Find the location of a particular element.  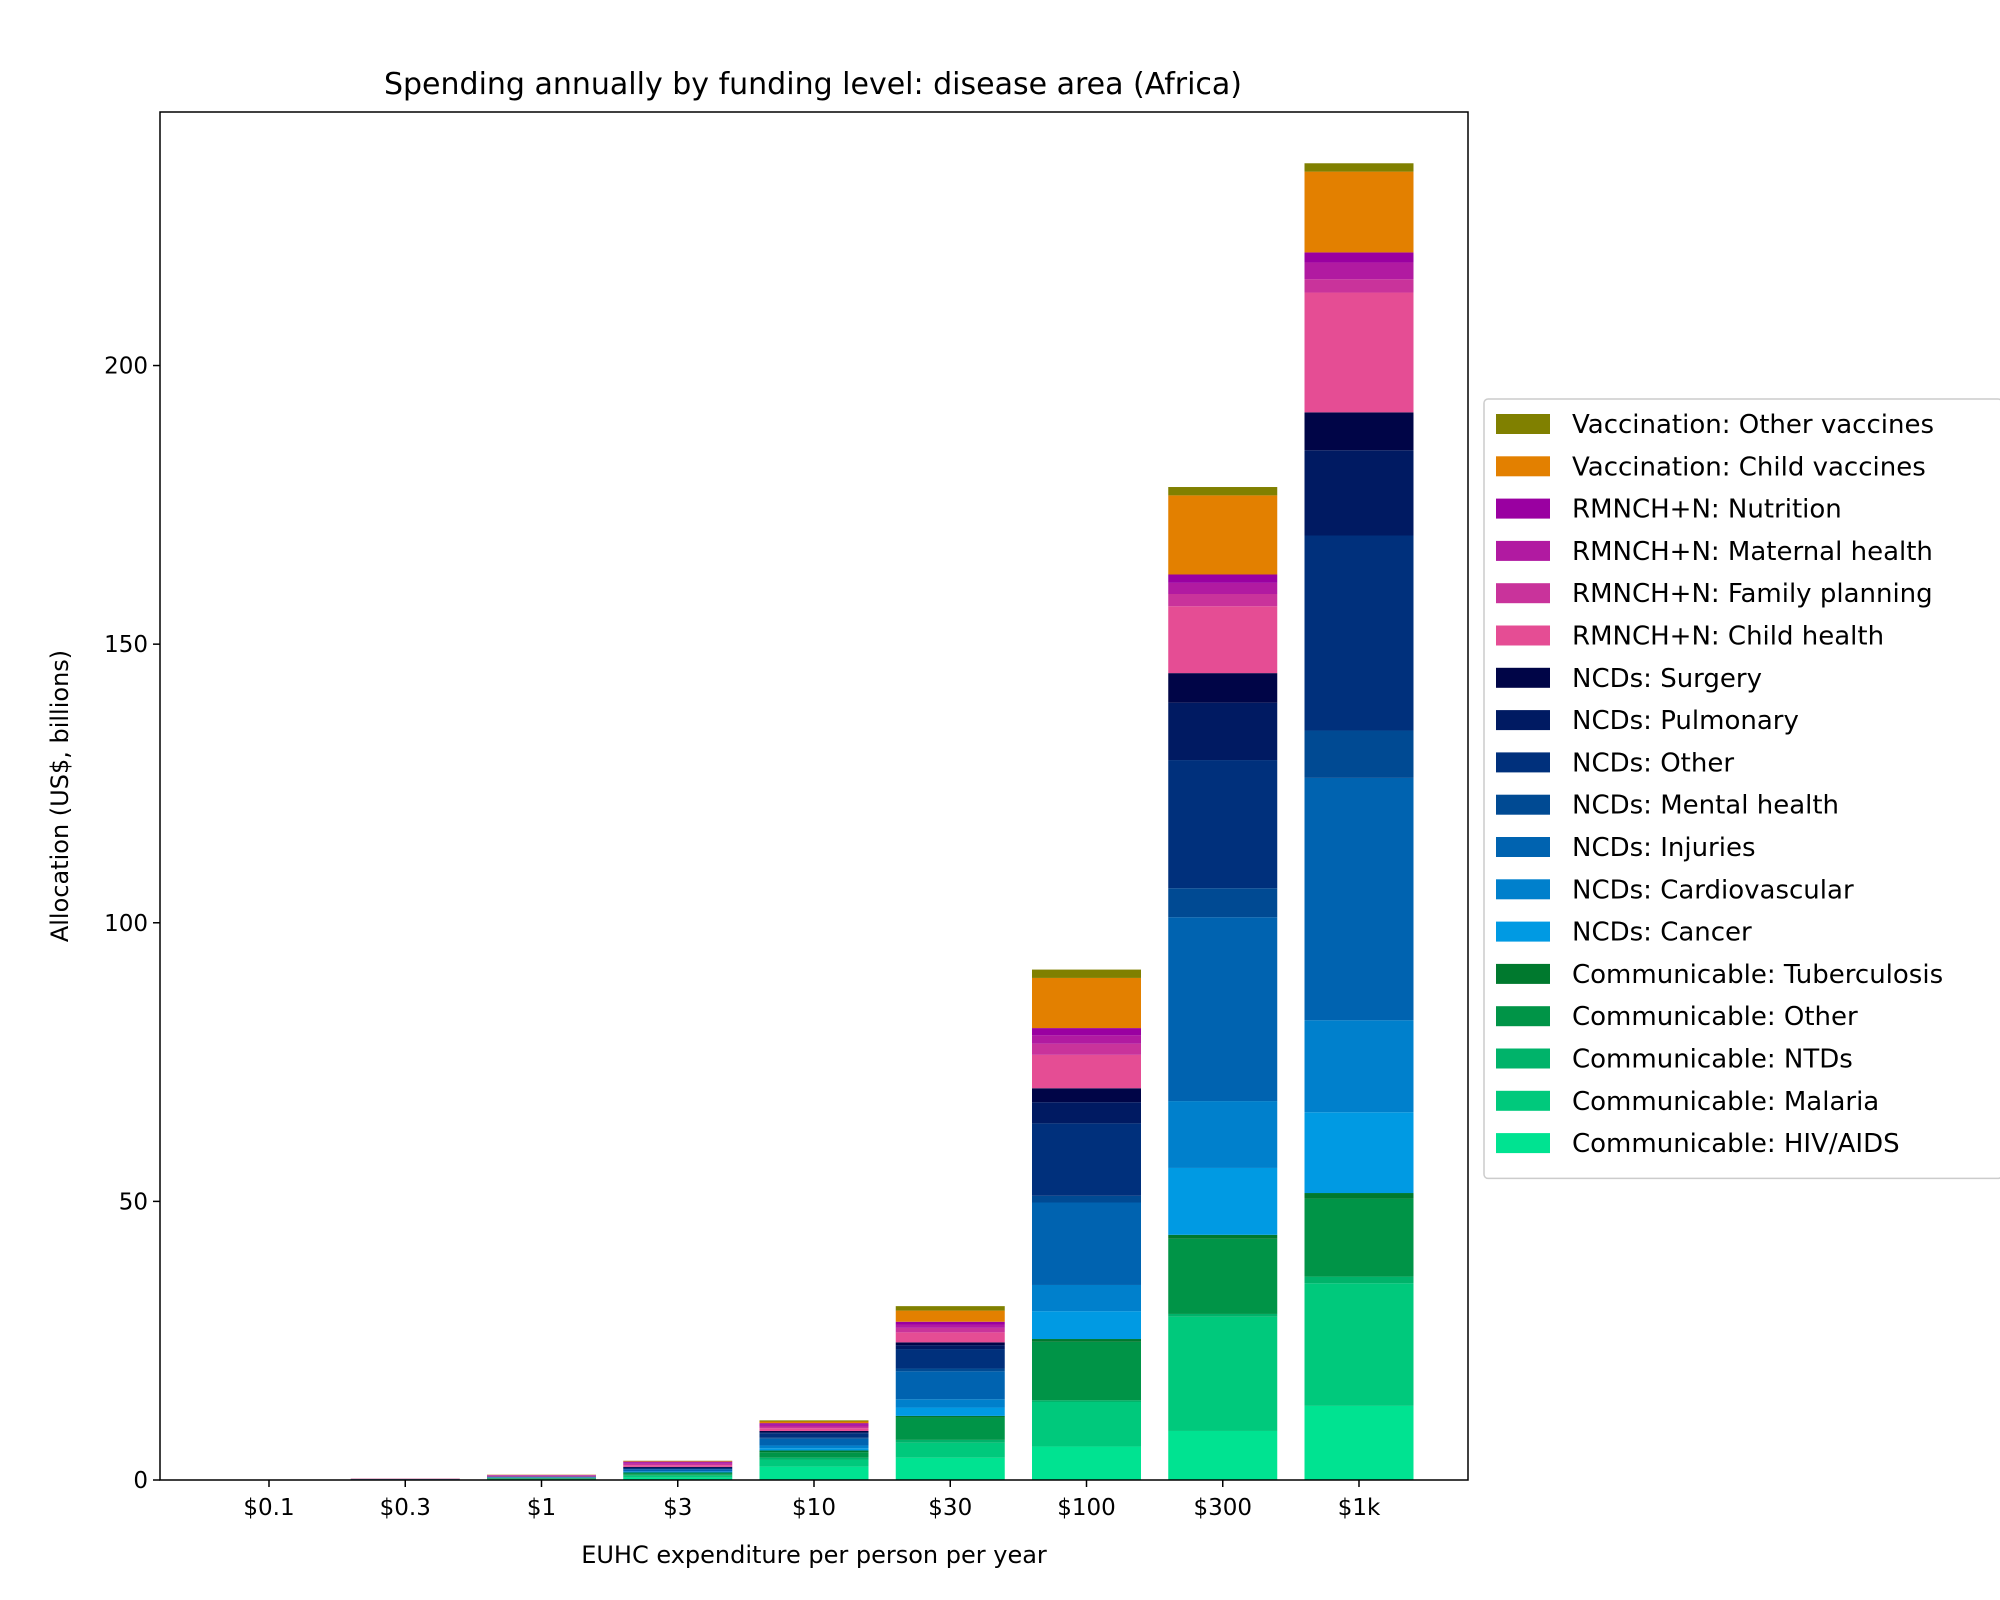

x-tick-label-0: $0.1 is located at coordinates (268, 1508).